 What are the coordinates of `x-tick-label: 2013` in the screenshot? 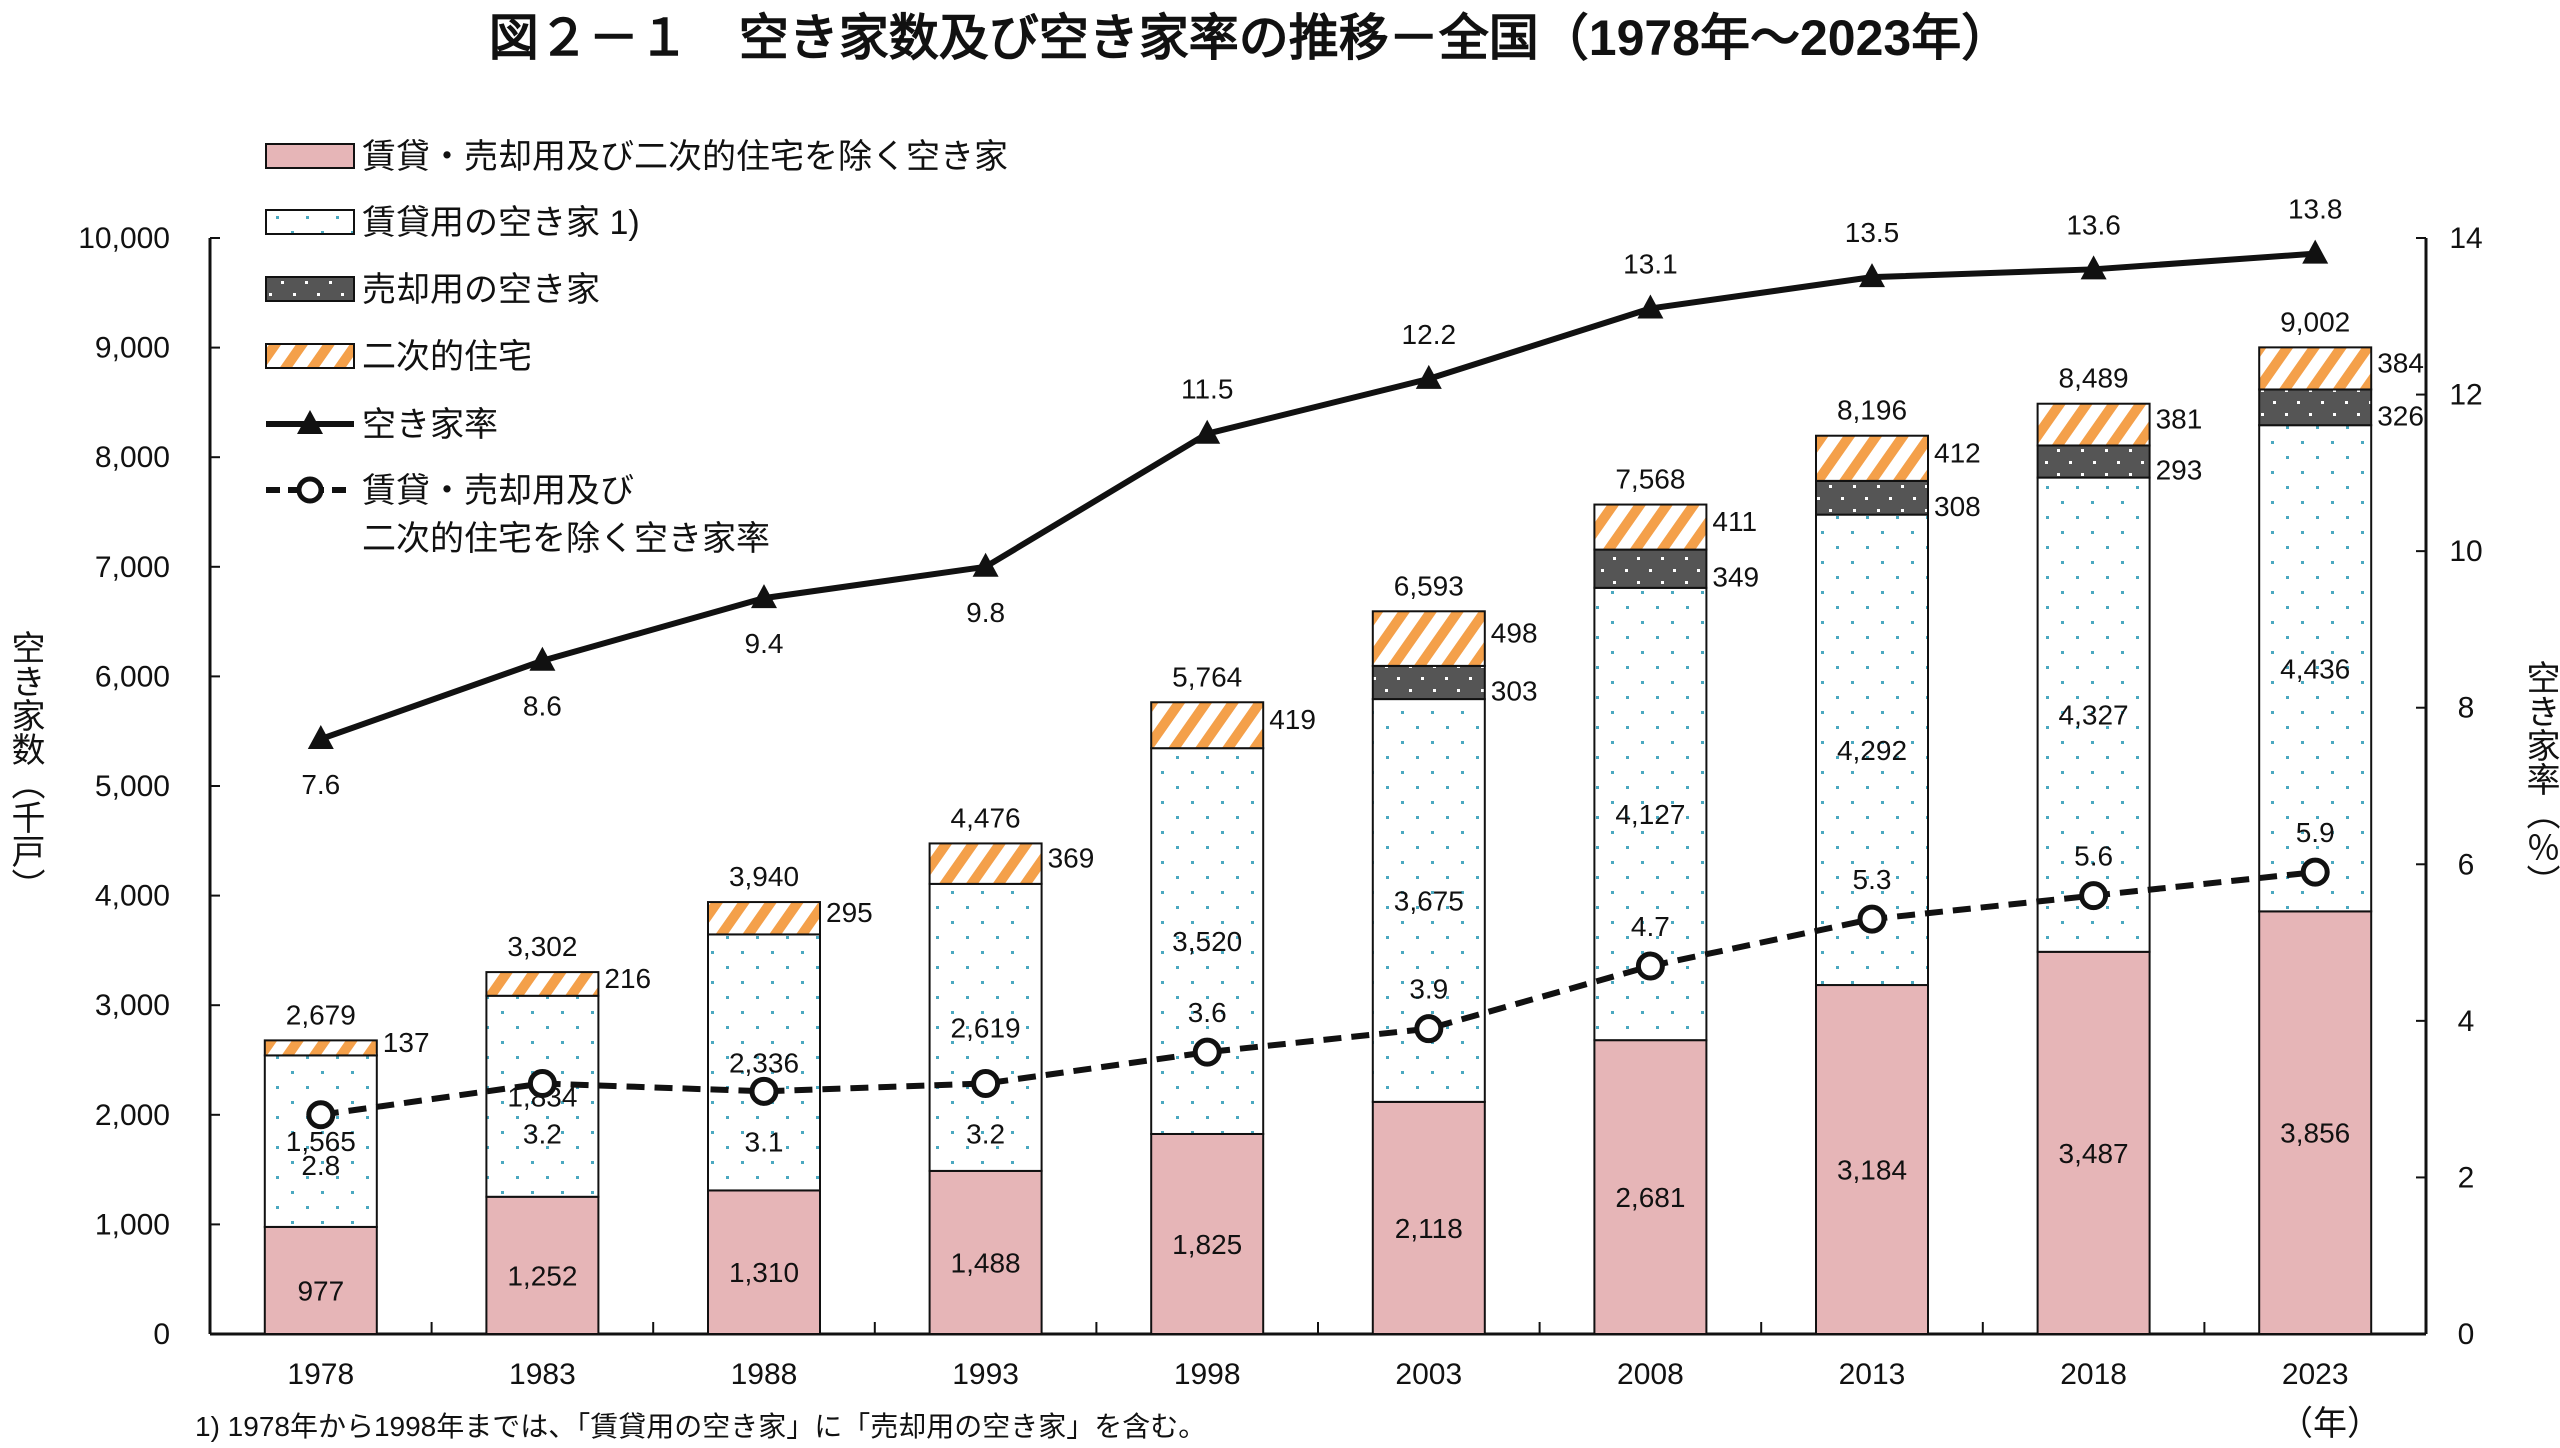 It's located at (1872, 1374).